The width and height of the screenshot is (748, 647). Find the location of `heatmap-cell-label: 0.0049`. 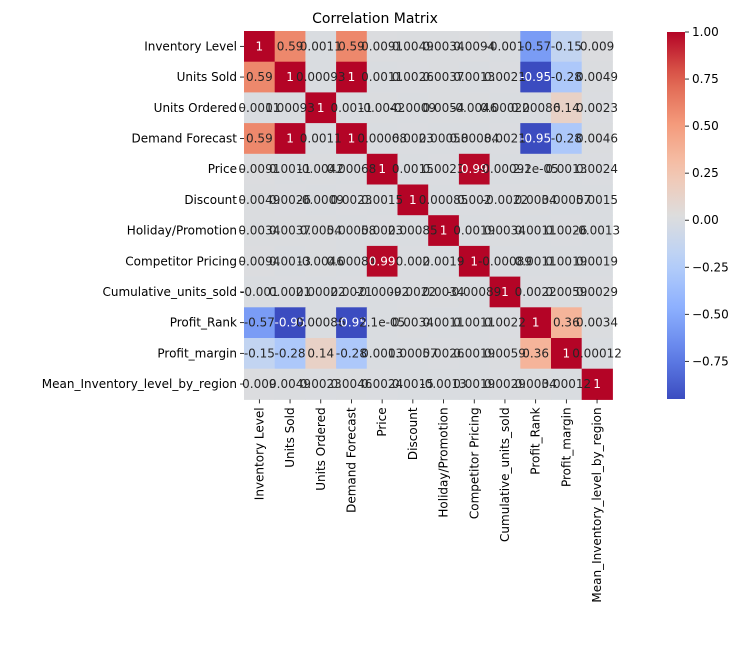

heatmap-cell-label: 0.0049 is located at coordinates (413, 46).